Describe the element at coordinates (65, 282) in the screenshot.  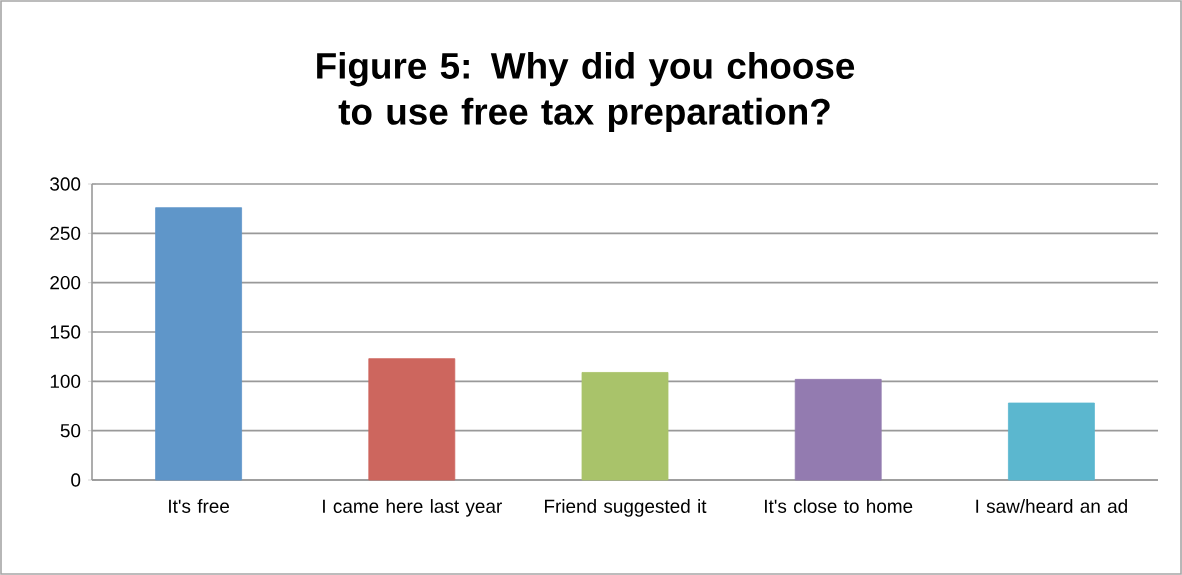
I see `y-tick-label: 200` at that location.